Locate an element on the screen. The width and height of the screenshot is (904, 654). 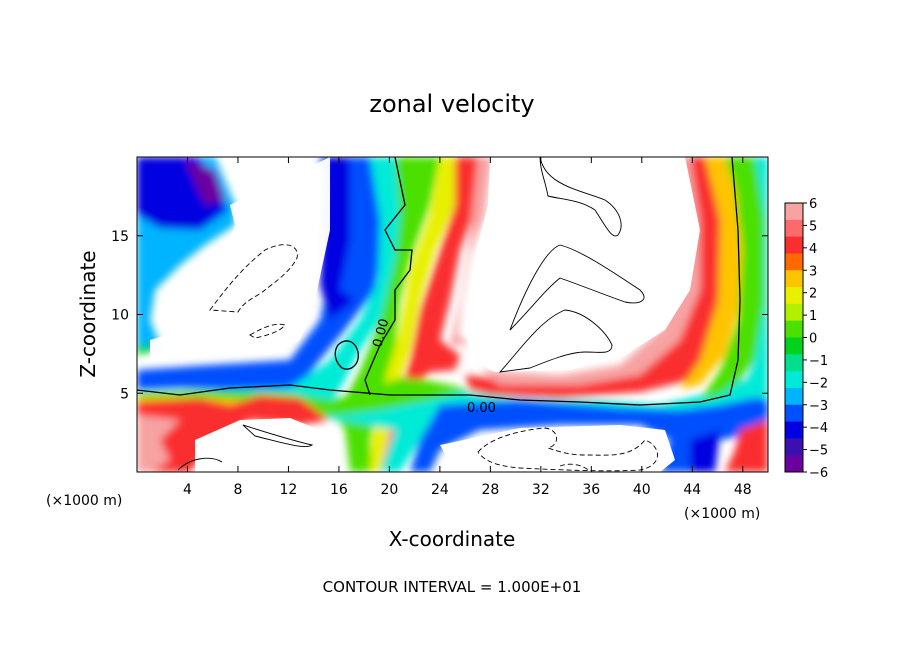
contour-interval-note: CONTOUR INTERVAL = 1.000E+01 is located at coordinates (452, 587).